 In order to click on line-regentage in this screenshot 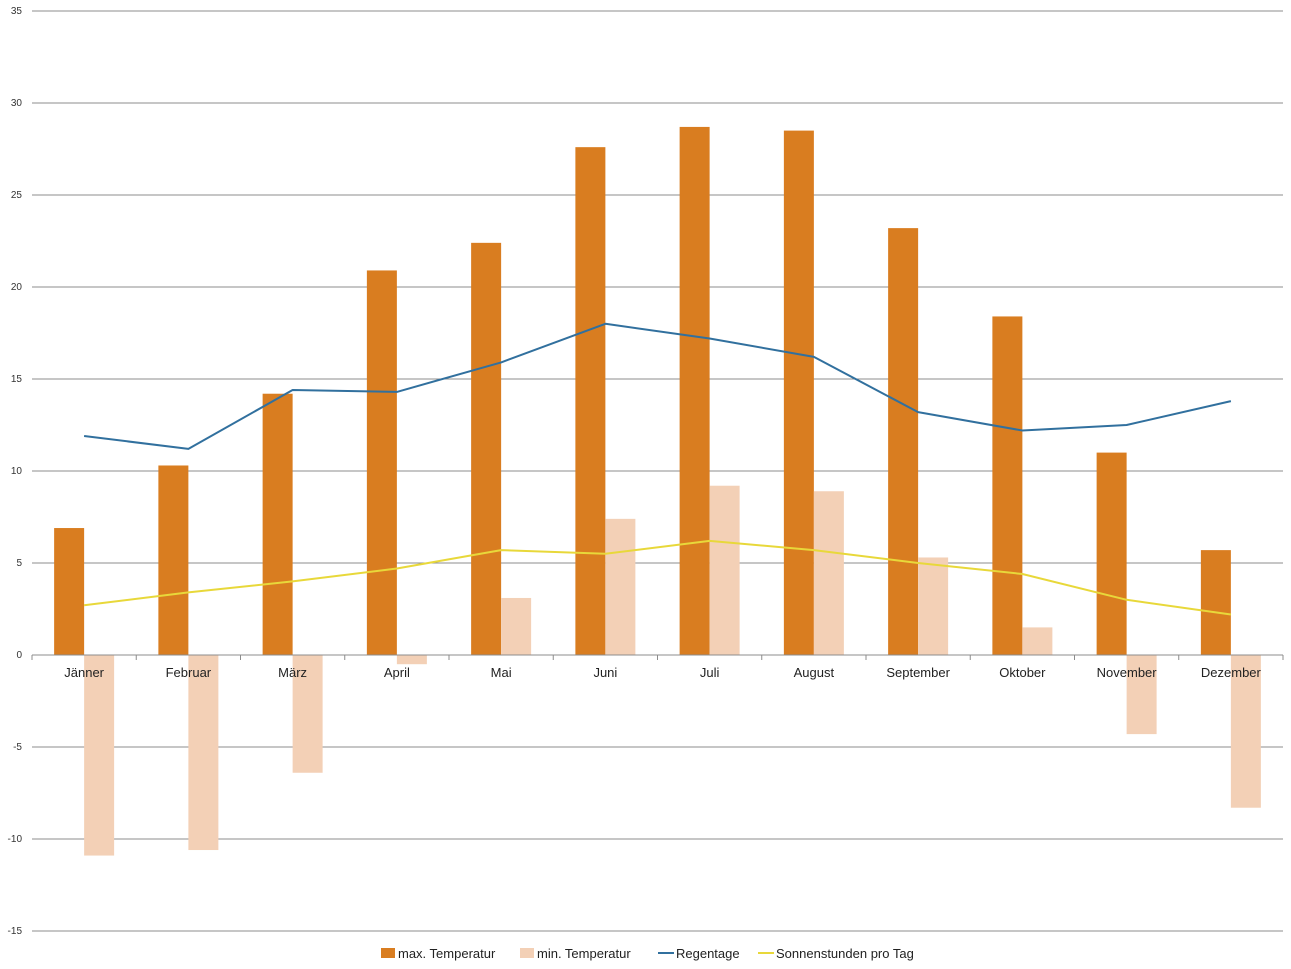, I will do `click(657, 386)`.